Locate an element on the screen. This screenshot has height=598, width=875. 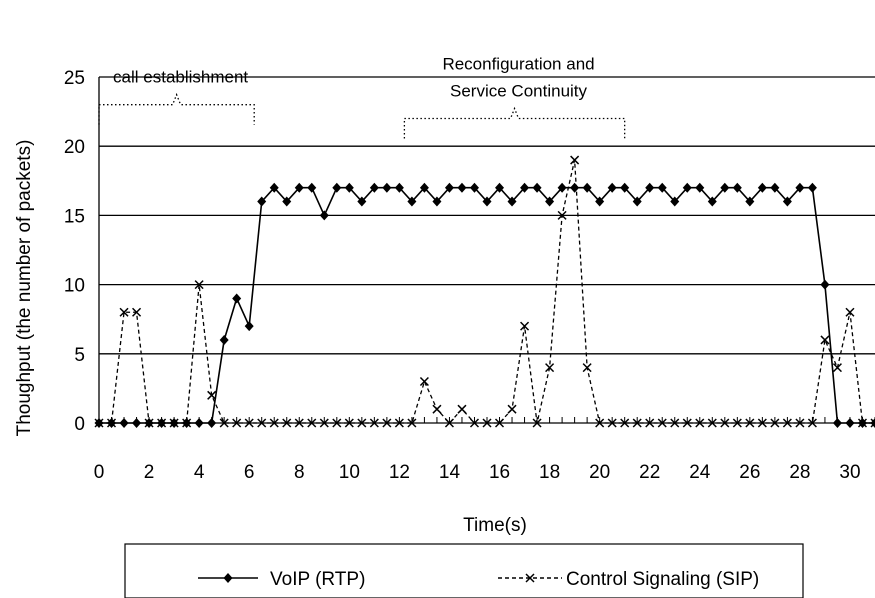
x-tick-label: 16 is located at coordinates (499, 472).